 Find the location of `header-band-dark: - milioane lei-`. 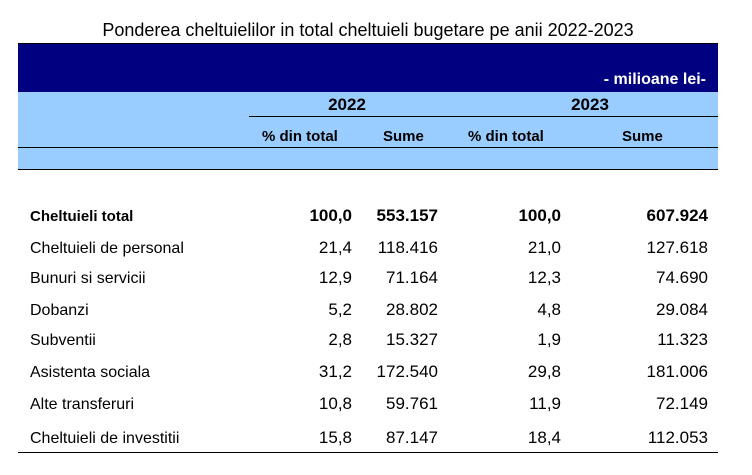

header-band-dark: - milioane lei- is located at coordinates (368, 67).